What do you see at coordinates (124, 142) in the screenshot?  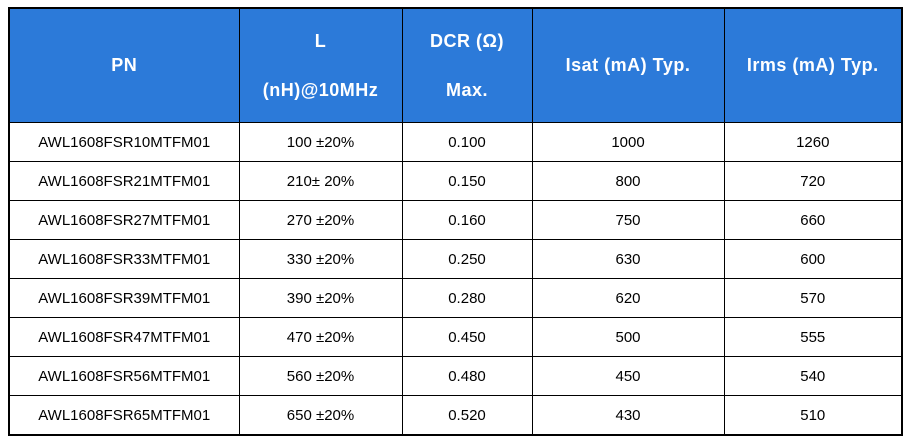 I see `pn-cell: AWL1608FSR10MTFM01` at bounding box center [124, 142].